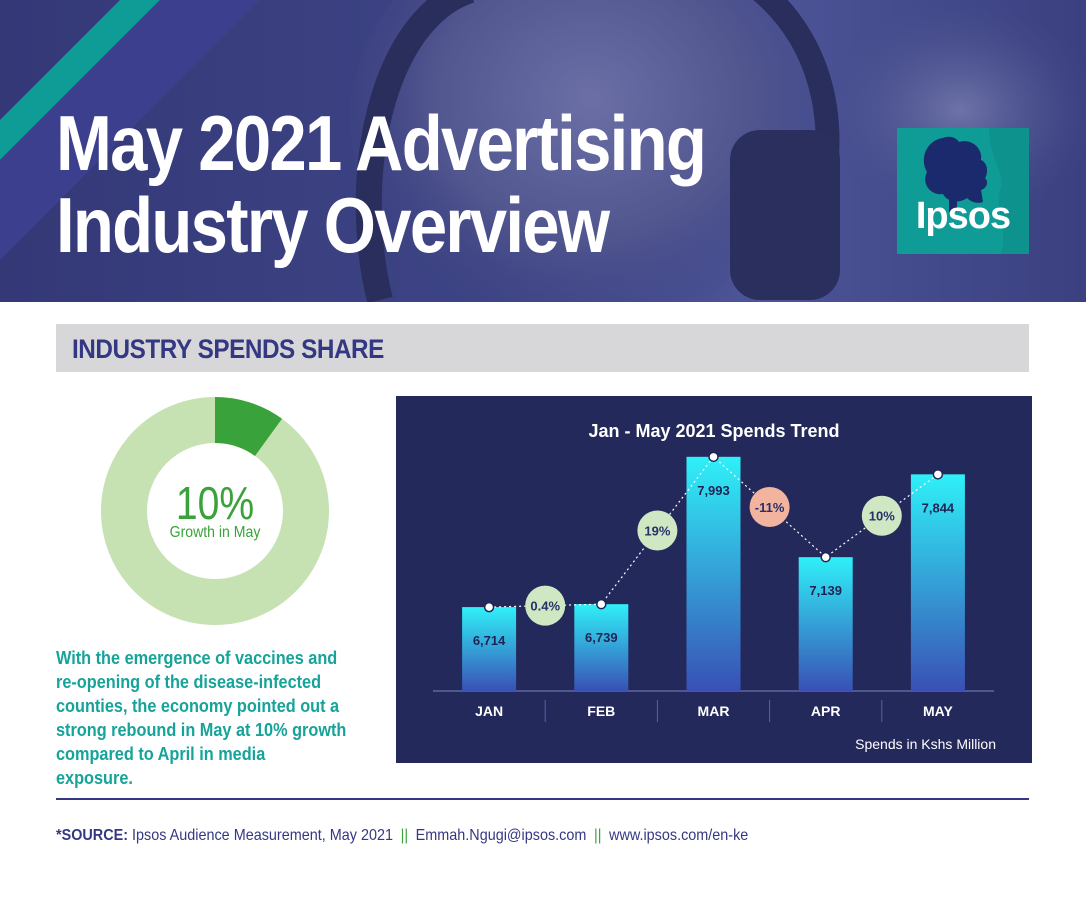 The image size is (1086, 901). What do you see at coordinates (713, 490) in the screenshot?
I see `bar-value-label: 7,993` at bounding box center [713, 490].